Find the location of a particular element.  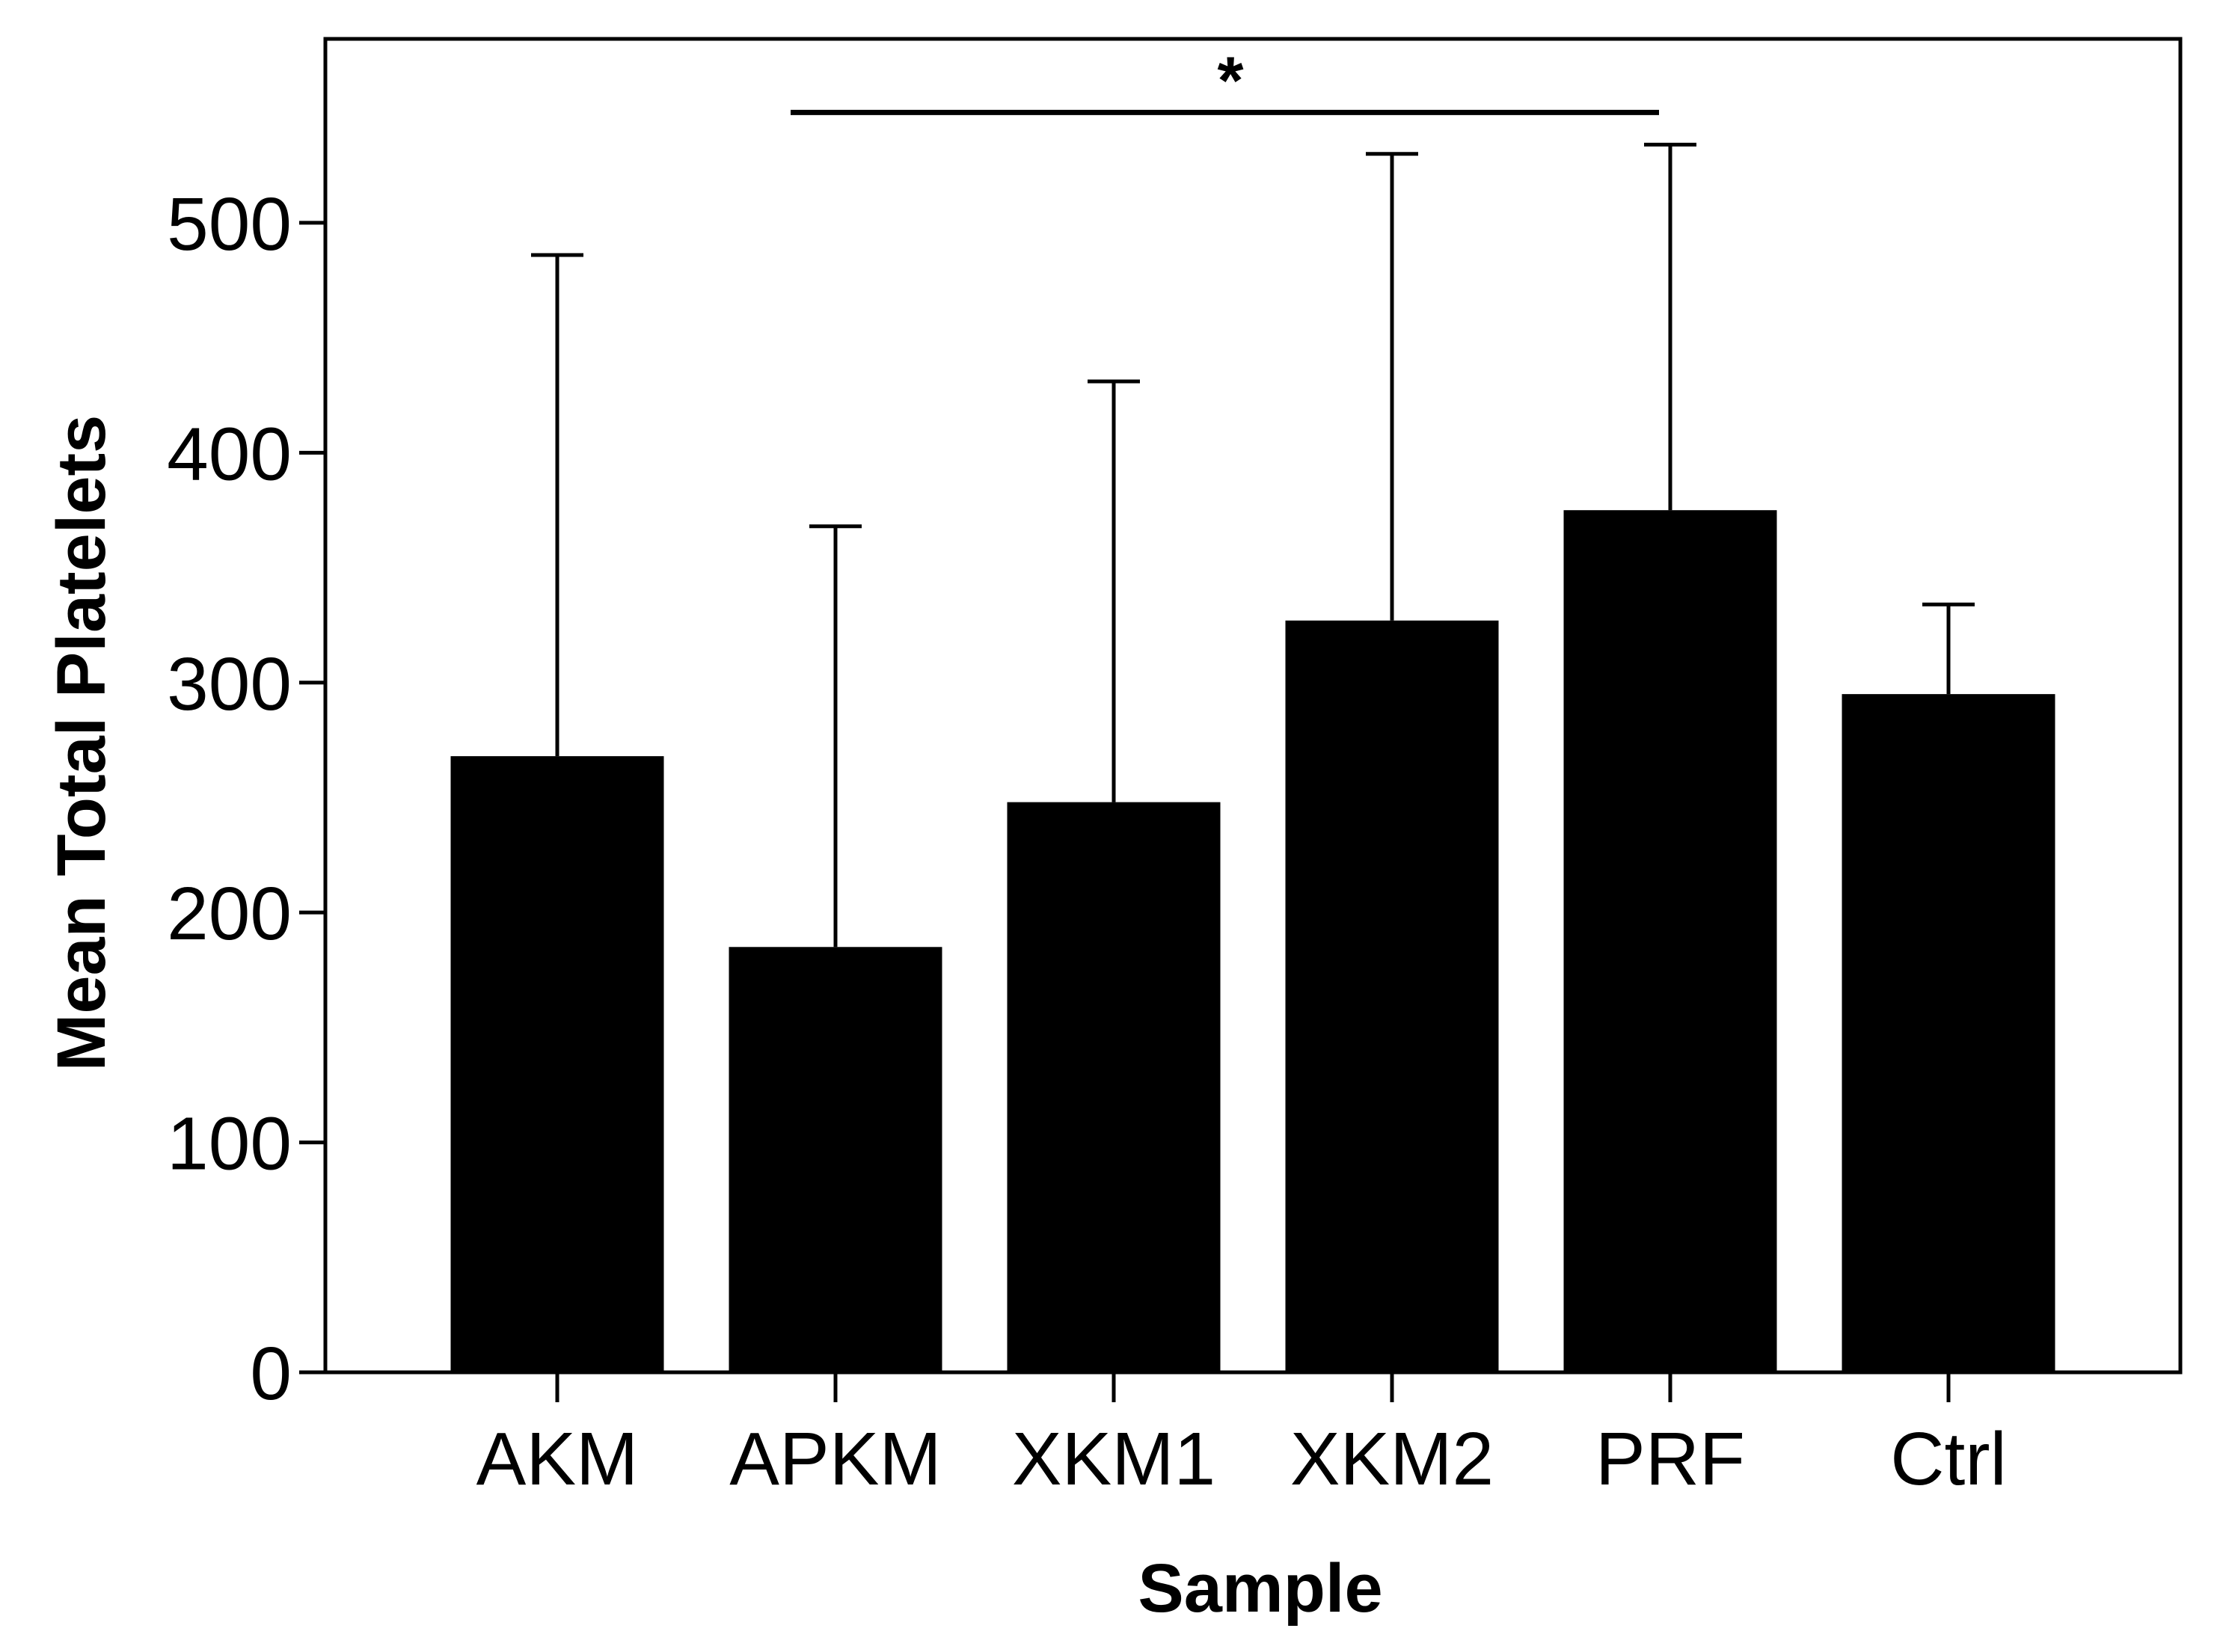

y-tick-label-100: 100 is located at coordinates (229, 1144).